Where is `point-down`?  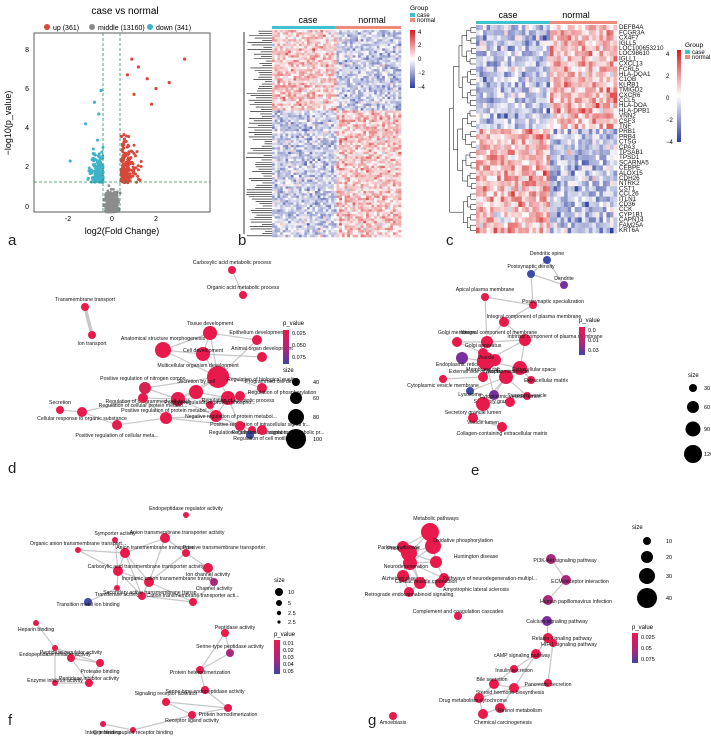 point-down is located at coordinates (93, 148).